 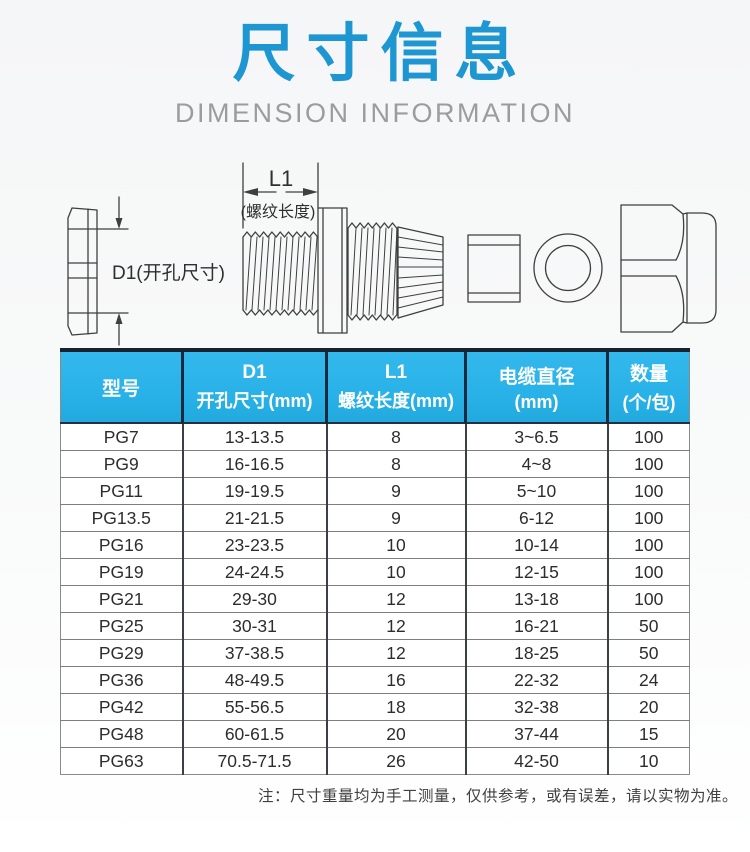 I want to click on cell-cable-diameter: 18-25, so click(x=536, y=653).